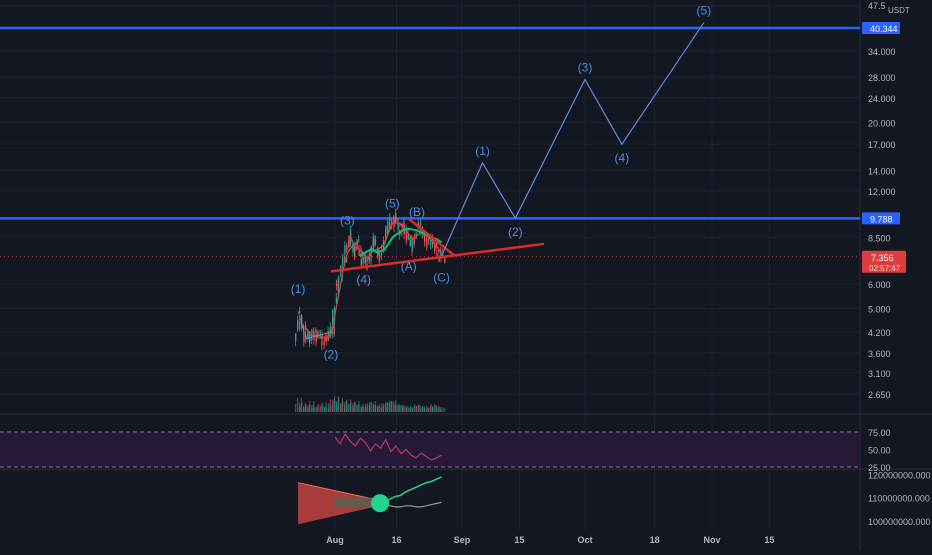  Describe the element at coordinates (879, 285) in the screenshot. I see `price-tick-label: 6.000` at that location.